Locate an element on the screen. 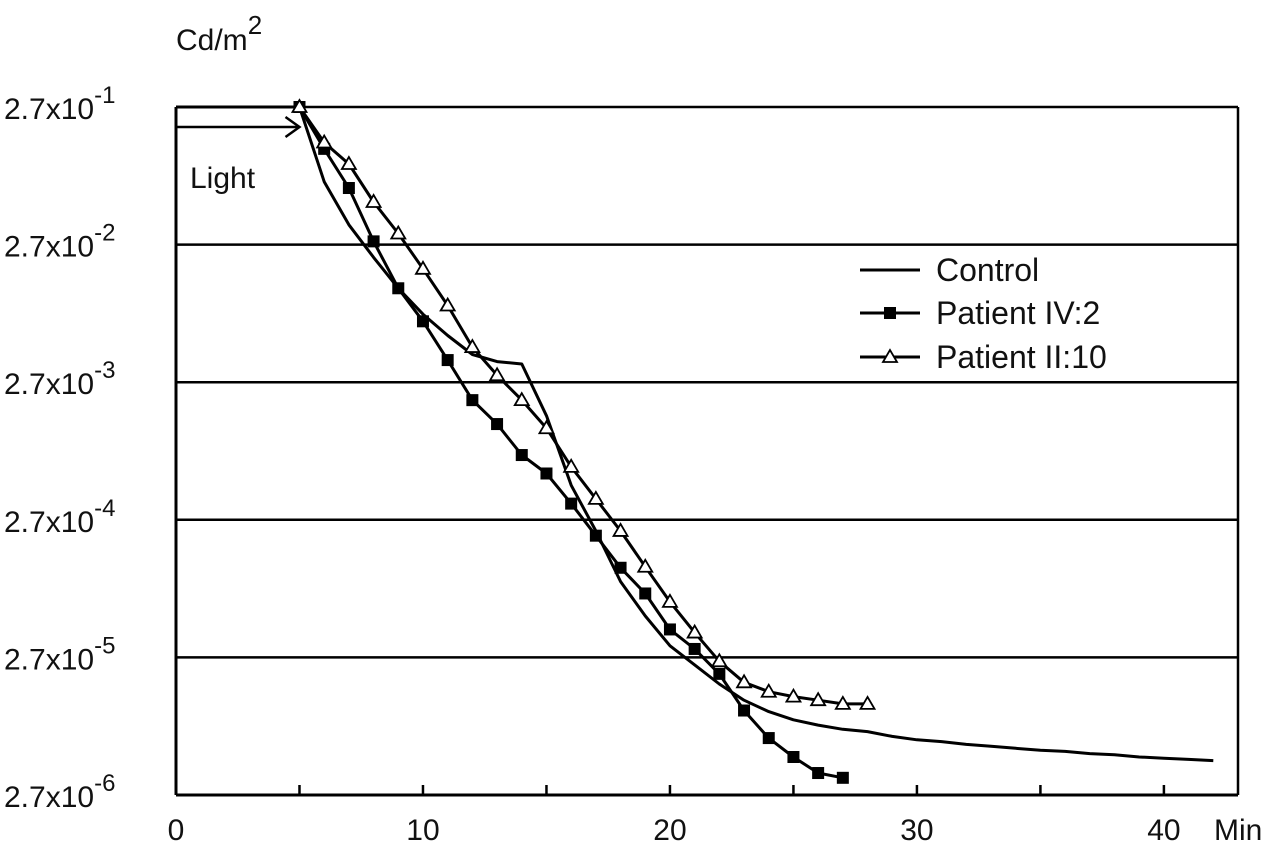 The height and width of the screenshot is (844, 1280). y-tick-exponent: -1 is located at coordinates (104, 95).